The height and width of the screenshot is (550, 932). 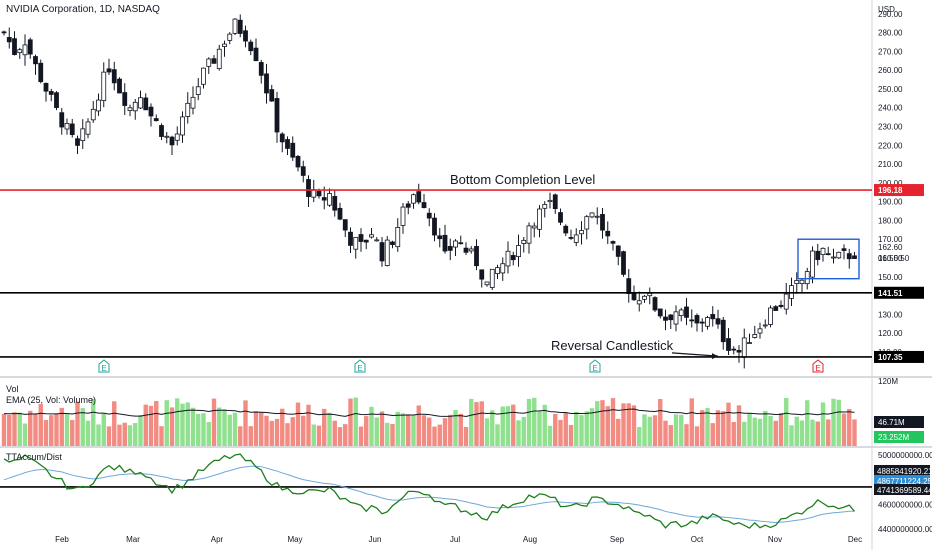 What do you see at coordinates (890, 202) in the screenshot?
I see `price-tick-label: 190.00` at bounding box center [890, 202].